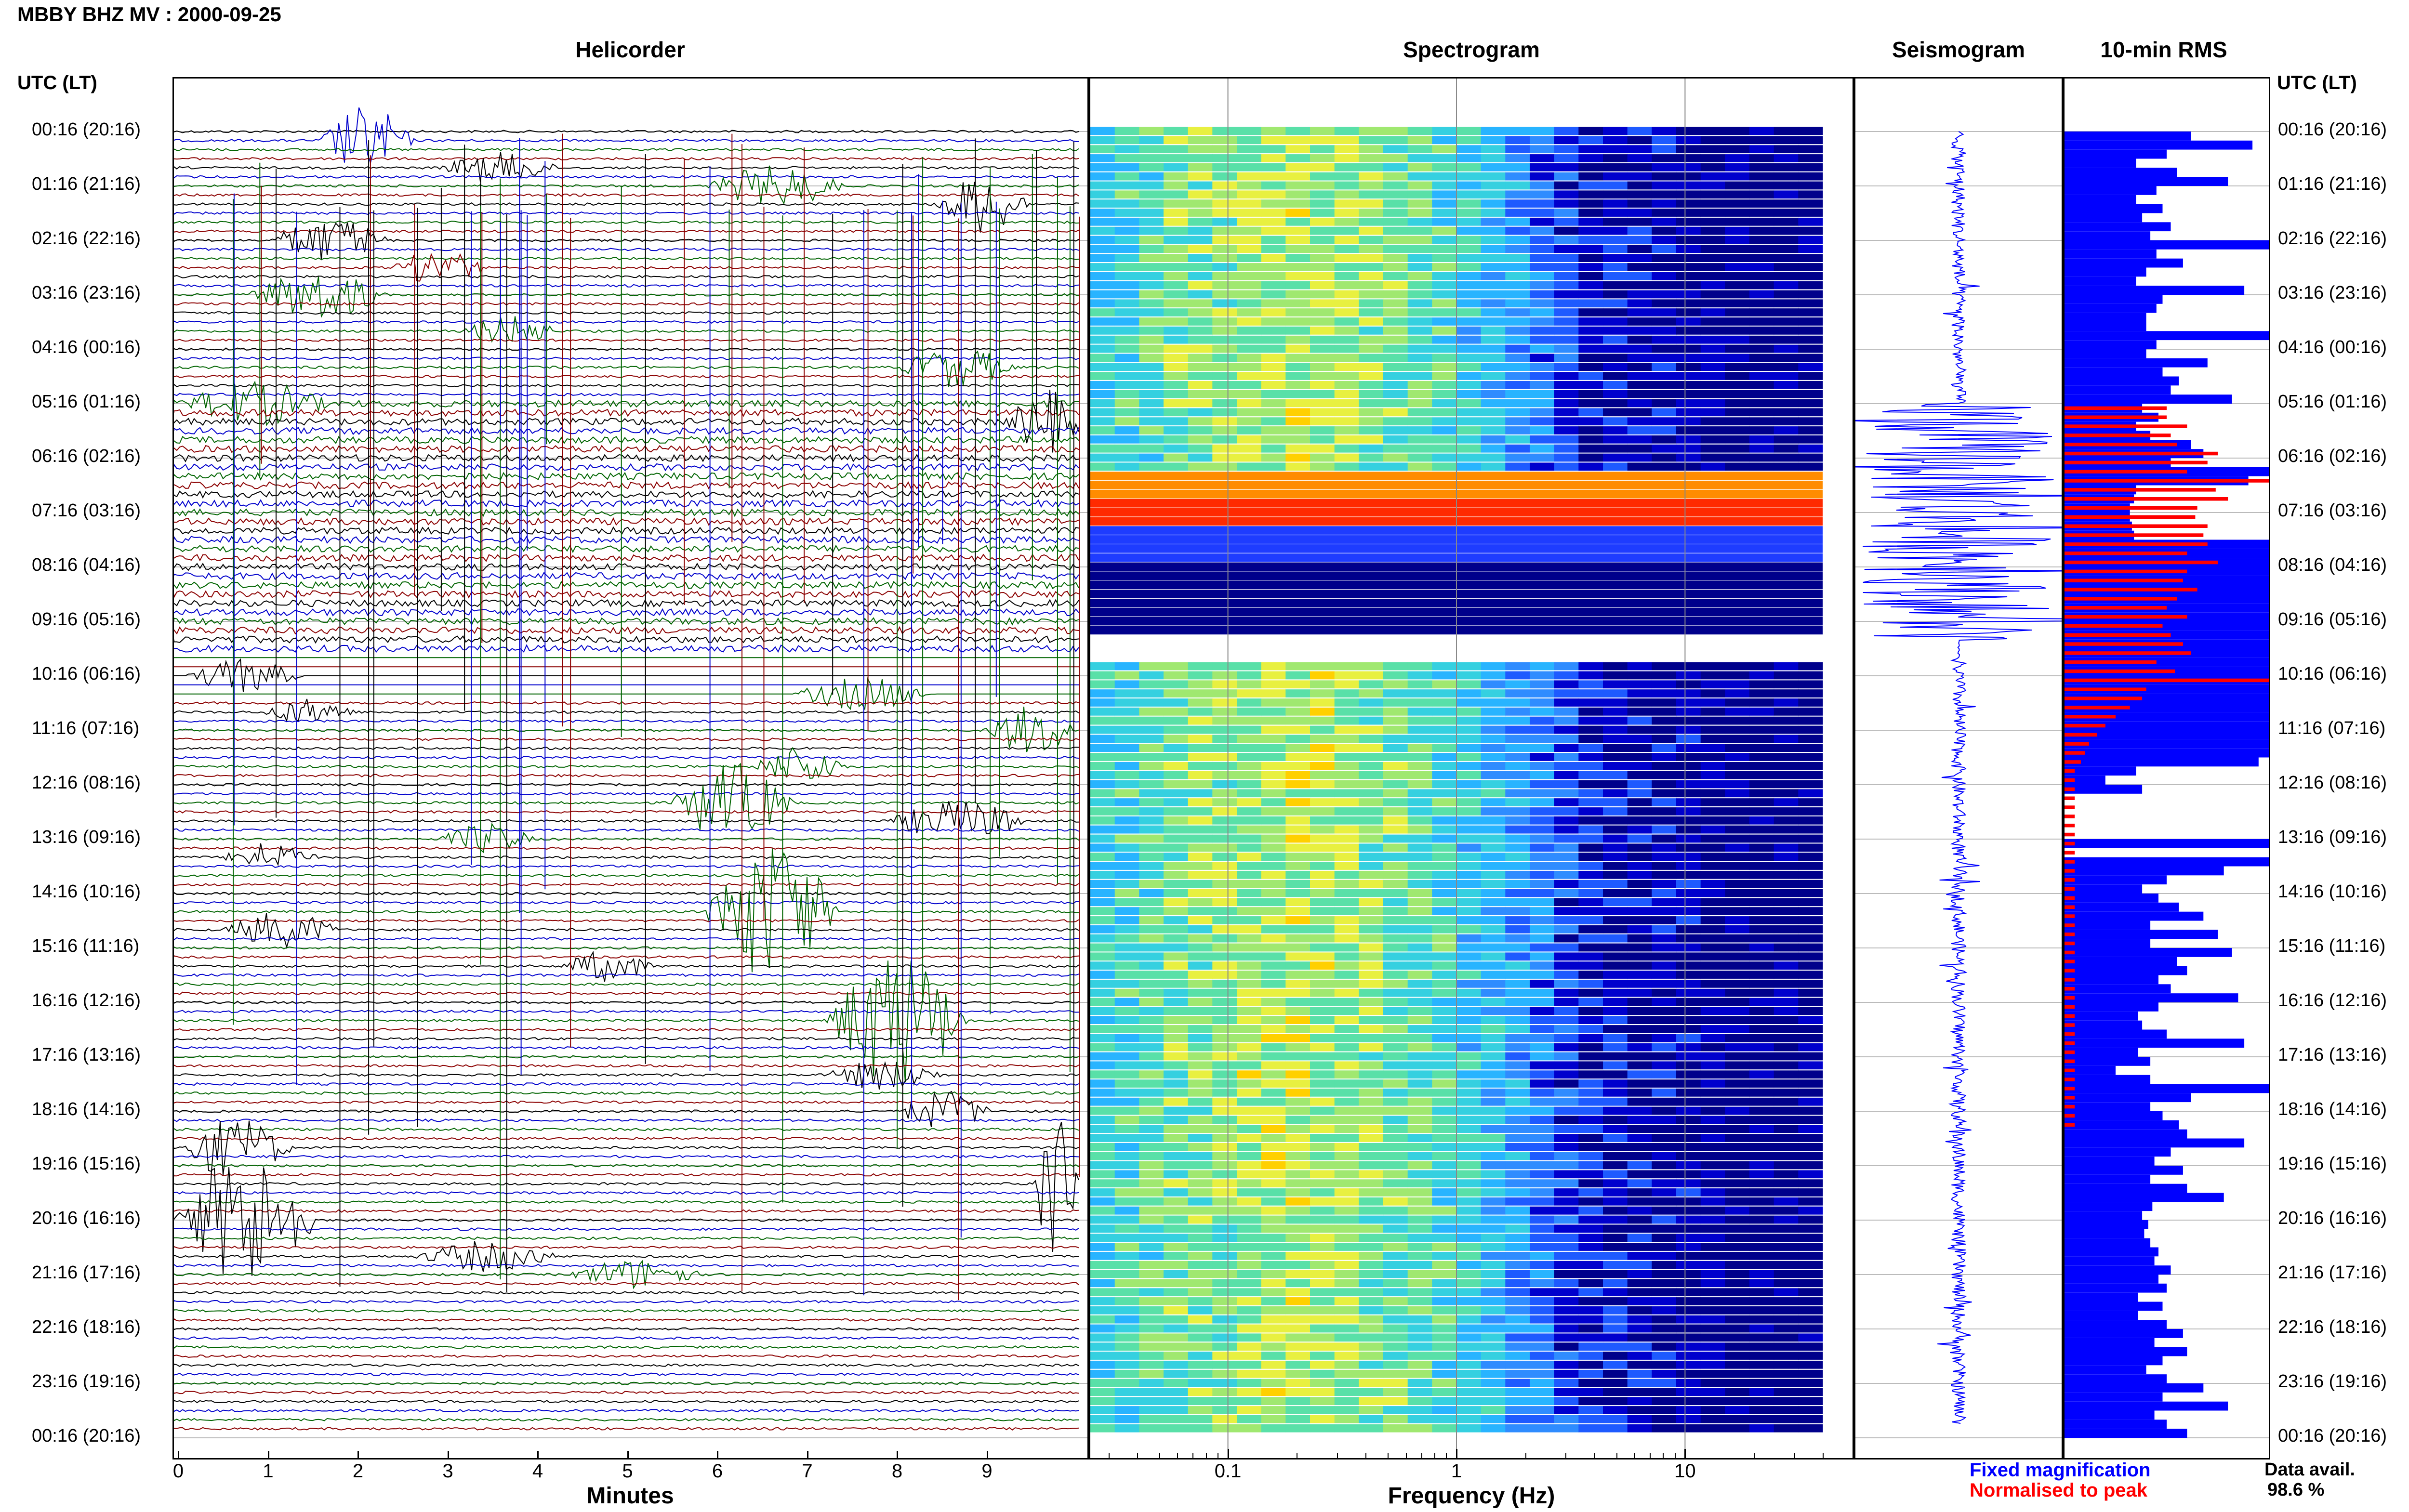 The height and width of the screenshot is (1512, 2409). What do you see at coordinates (1958, 49) in the screenshot?
I see `seismogram-title: Seismogram` at bounding box center [1958, 49].